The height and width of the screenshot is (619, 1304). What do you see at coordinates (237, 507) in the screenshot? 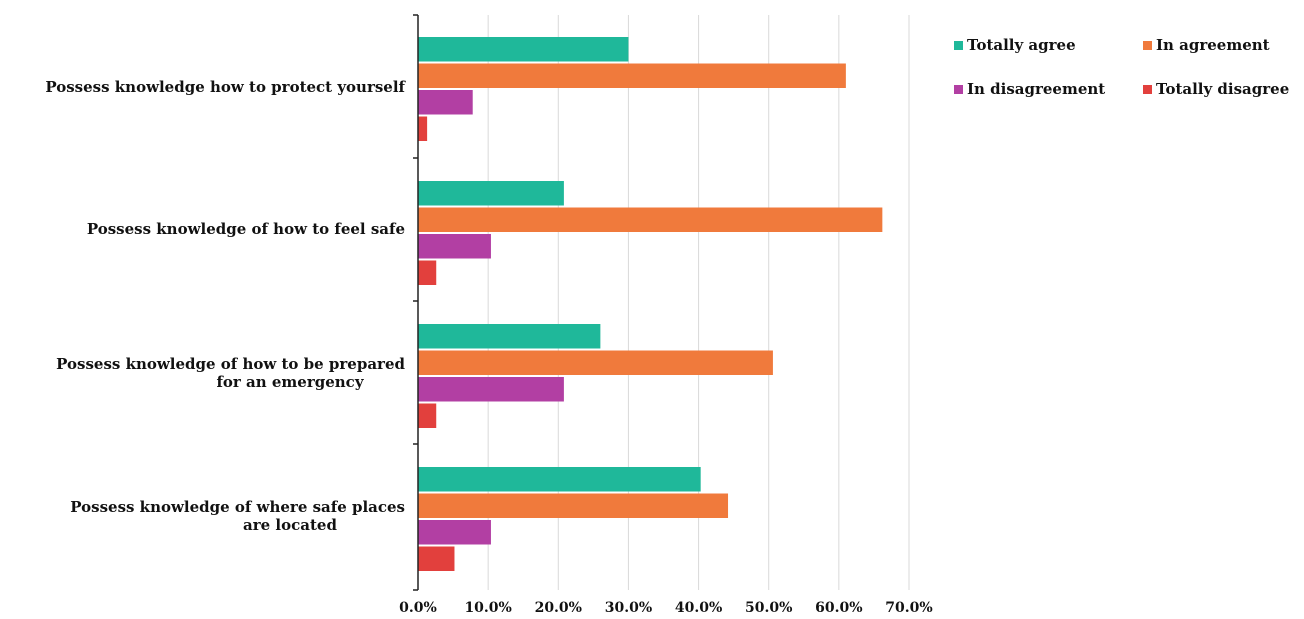
I see `category-label: Possess knowledge of where safe places` at bounding box center [237, 507].